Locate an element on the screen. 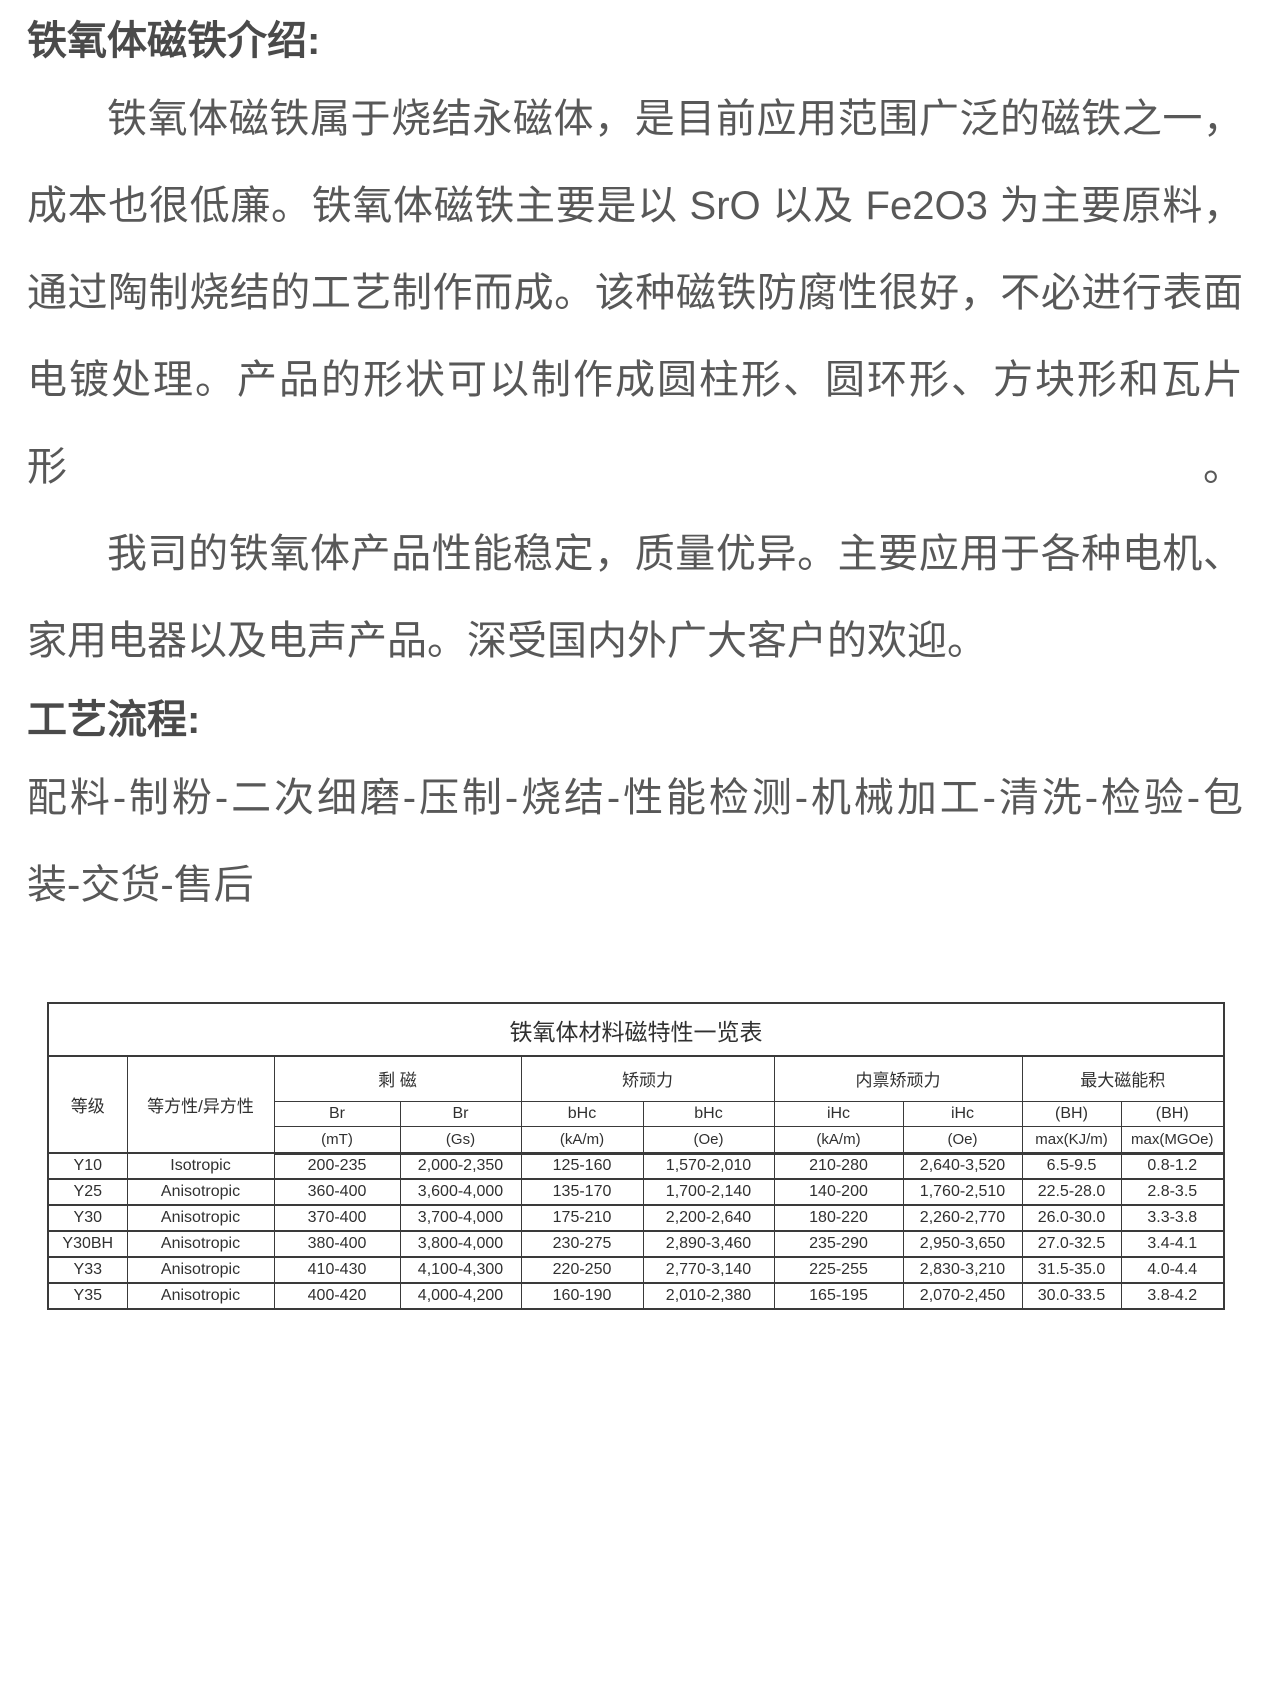 Image resolution: width=1287 pixels, height=1690 pixels. table-title: 铁氧体材料磁特性一览表 is located at coordinates (636, 1029).